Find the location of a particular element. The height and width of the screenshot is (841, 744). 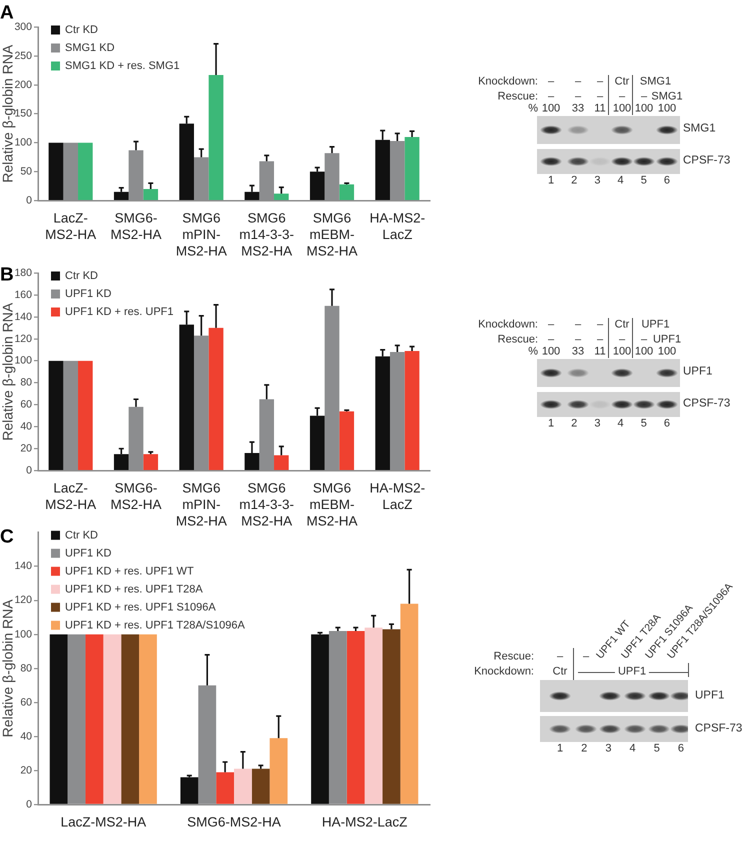

y-tick-label: 60 is located at coordinates (26, 404).